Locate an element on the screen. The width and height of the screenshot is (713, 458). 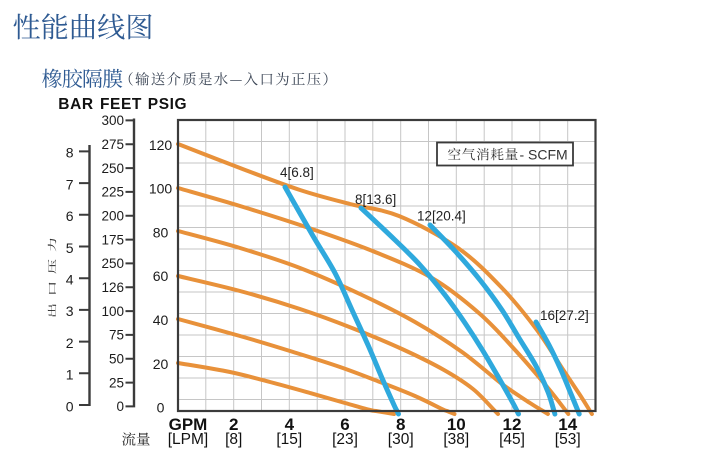
svg-text: 175 is located at coordinates (112, 239).